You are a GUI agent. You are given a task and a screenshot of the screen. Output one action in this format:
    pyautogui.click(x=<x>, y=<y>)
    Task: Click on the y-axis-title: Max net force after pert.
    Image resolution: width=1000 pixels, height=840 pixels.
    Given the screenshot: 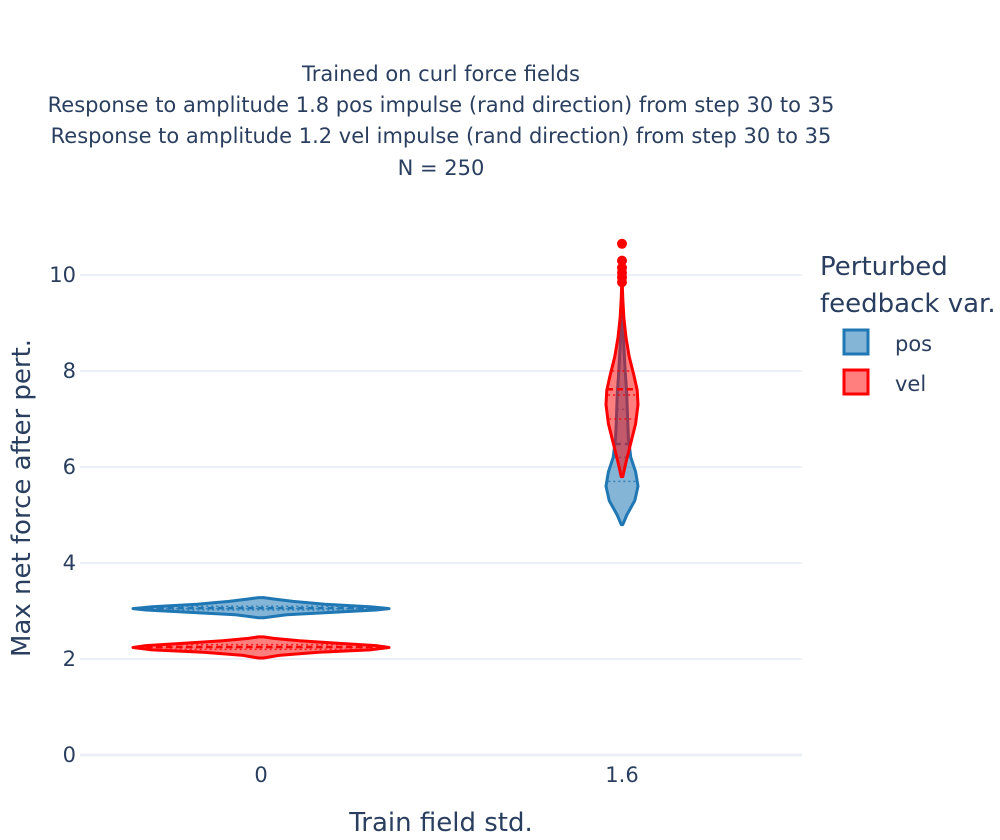 What is the action you would take?
    pyautogui.click(x=22, y=498)
    